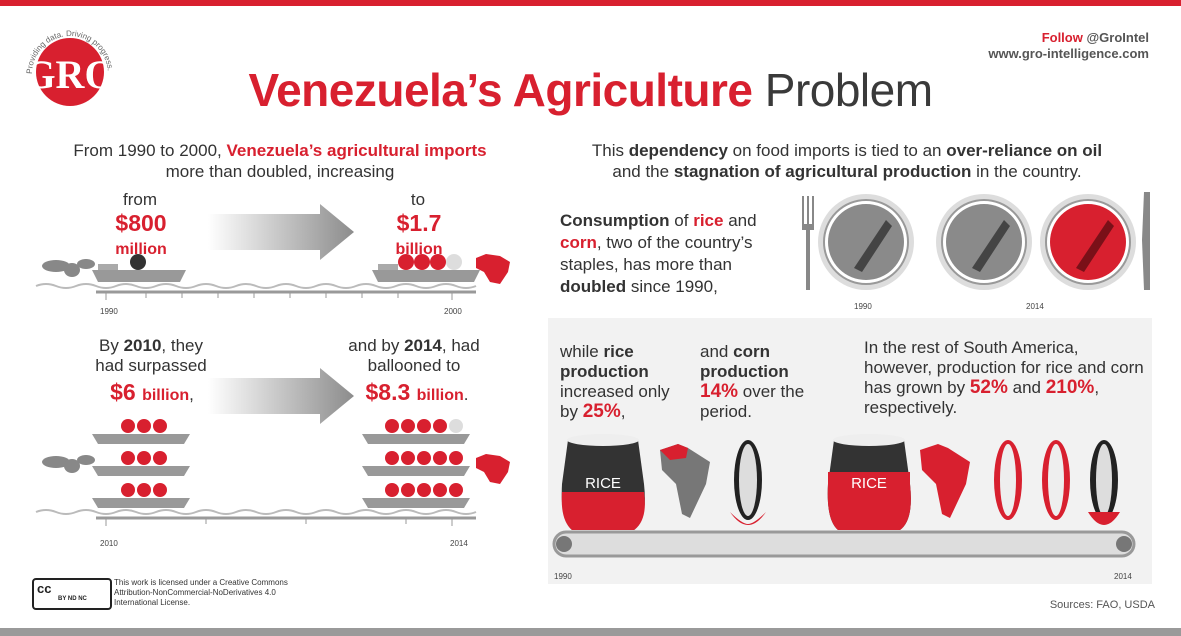 This screenshot has width=1181, height=636. I want to click on plate-2014-a, so click(984, 242).